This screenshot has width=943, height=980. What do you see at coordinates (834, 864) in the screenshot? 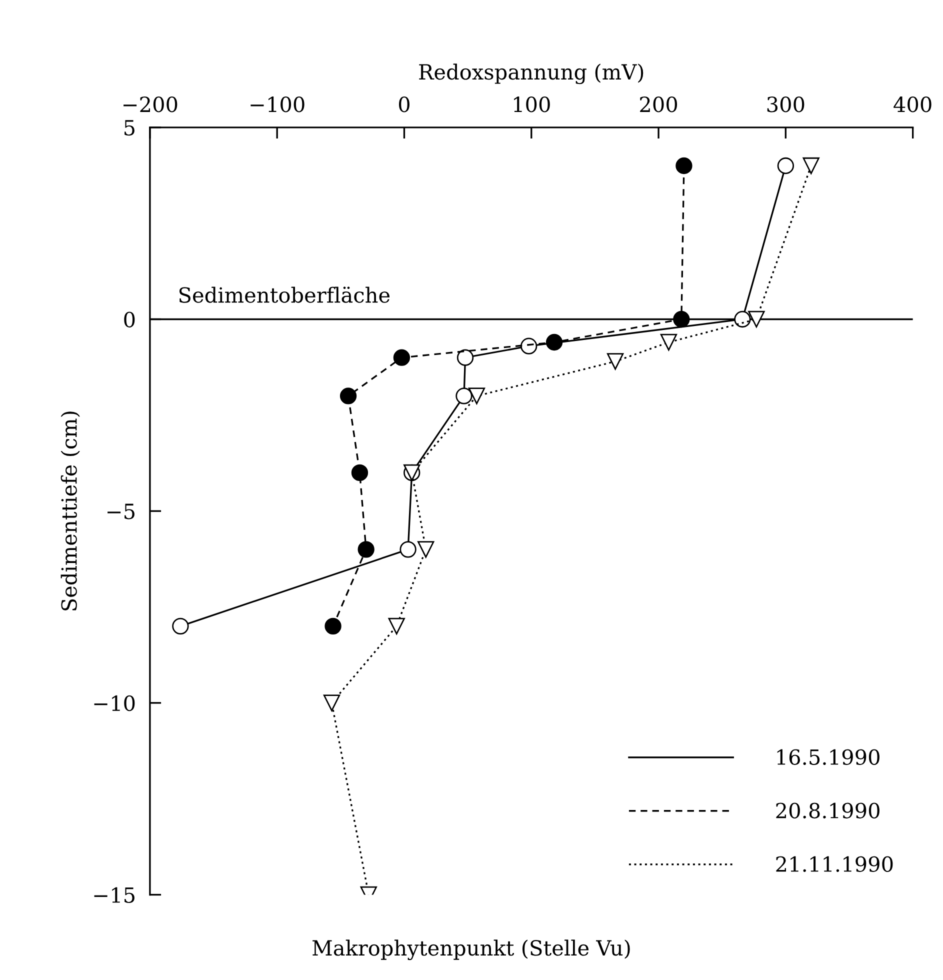
I see `legend-label: 21.11.1990` at bounding box center [834, 864].